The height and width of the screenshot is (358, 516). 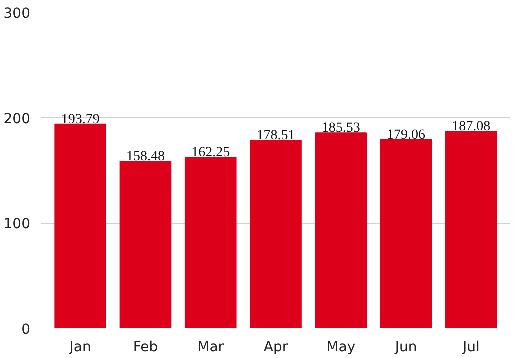 What do you see at coordinates (471, 348) in the screenshot?
I see `x-tick-label: Jul` at bounding box center [471, 348].